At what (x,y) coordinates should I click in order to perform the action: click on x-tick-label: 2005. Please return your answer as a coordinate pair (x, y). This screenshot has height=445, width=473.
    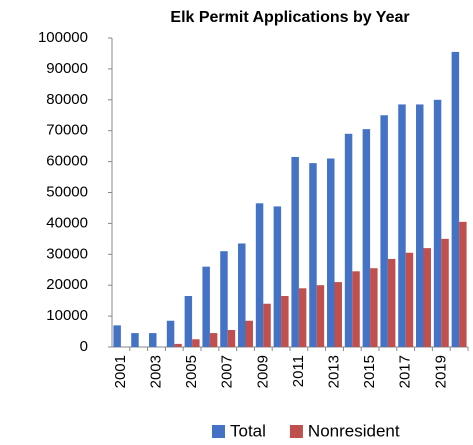
    Looking at the image, I should click on (191, 371).